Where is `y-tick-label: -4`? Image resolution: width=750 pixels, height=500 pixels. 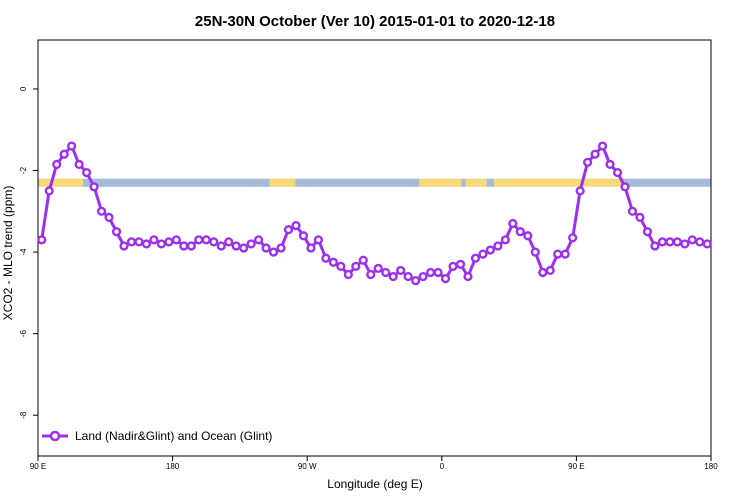
y-tick-label: -4 is located at coordinates (23, 252).